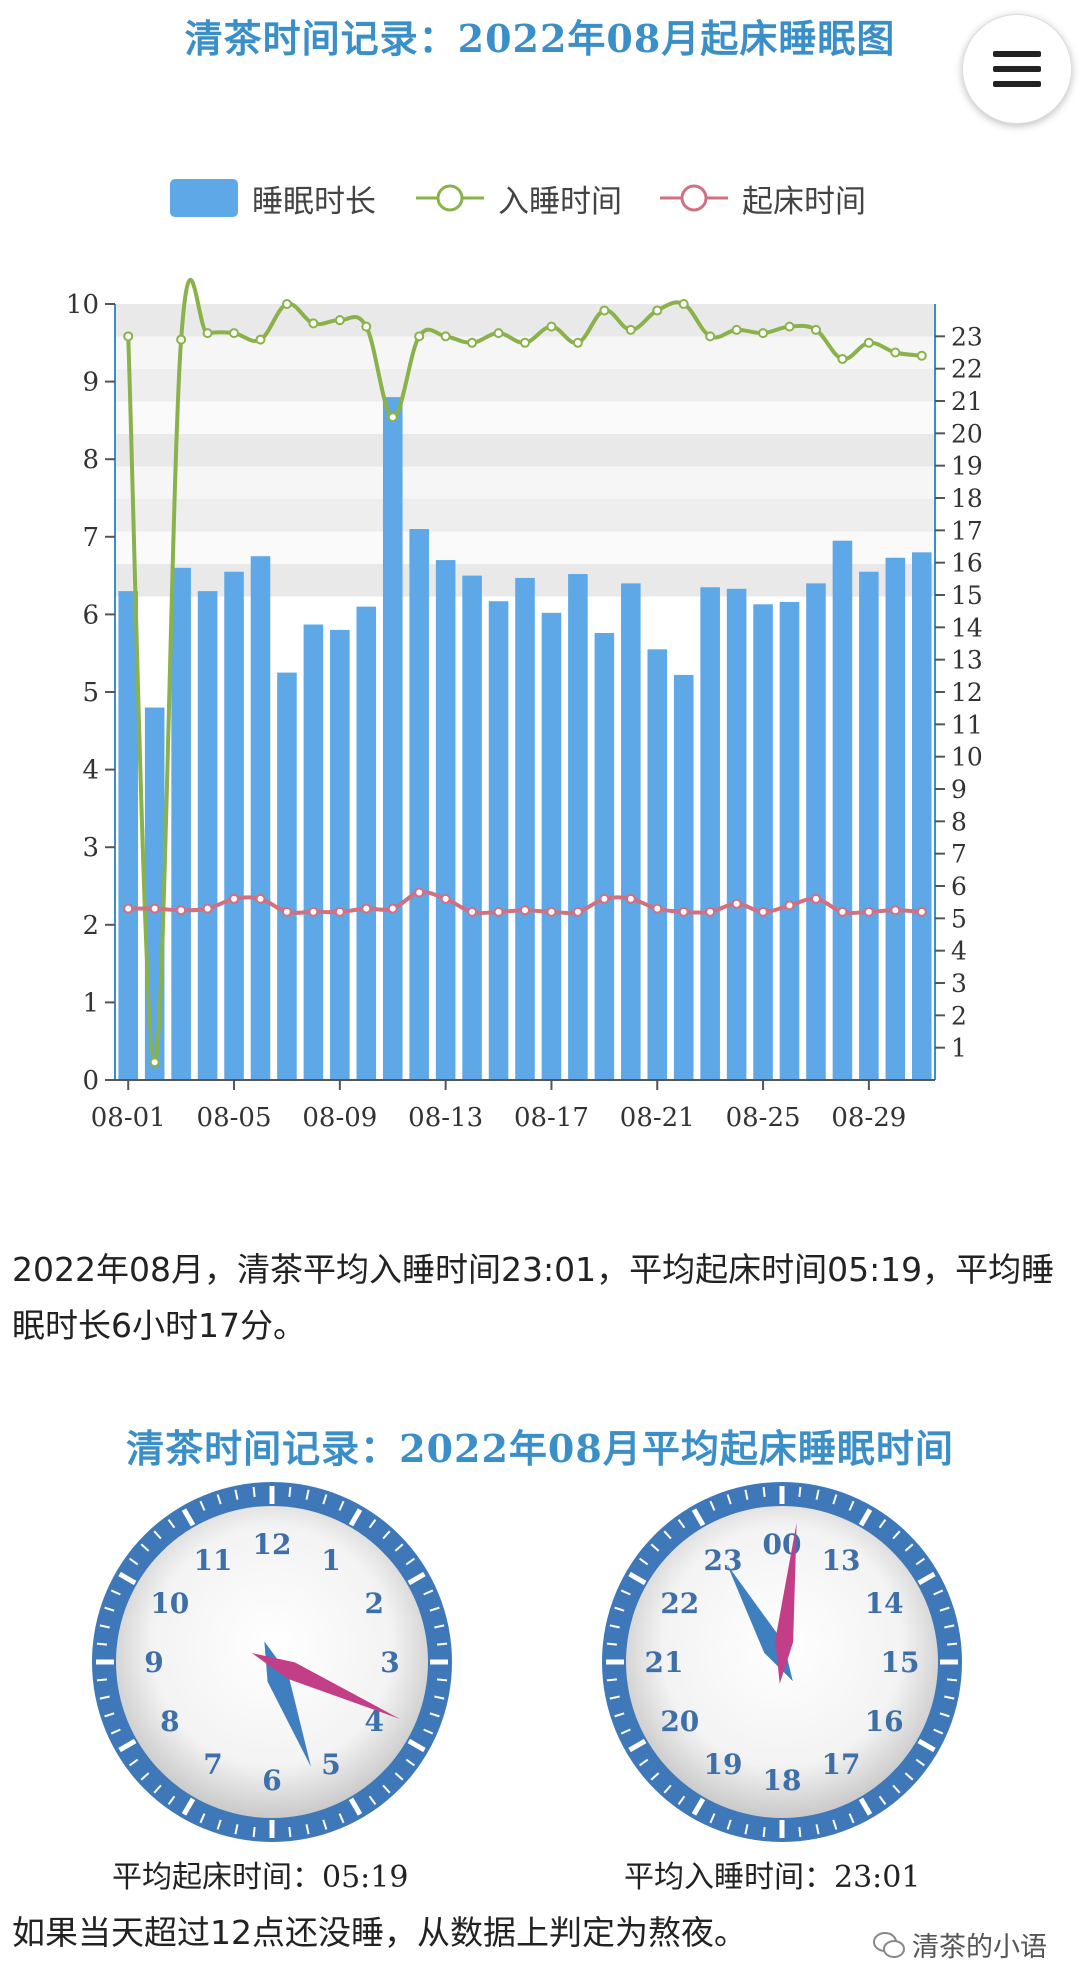 The width and height of the screenshot is (1080, 1964). I want to click on watermark: 清茶的小语, so click(959, 1944).